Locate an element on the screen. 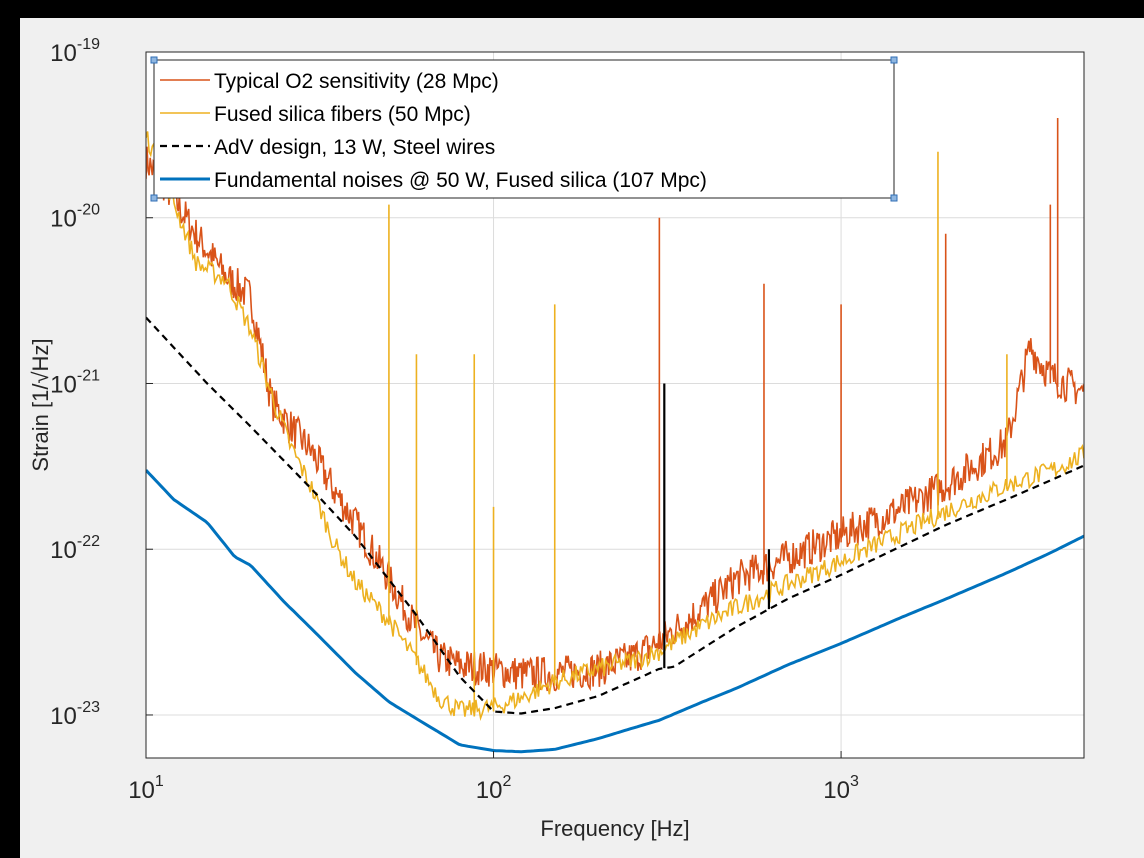  y-tick-label: 10-23 is located at coordinates (75, 714).